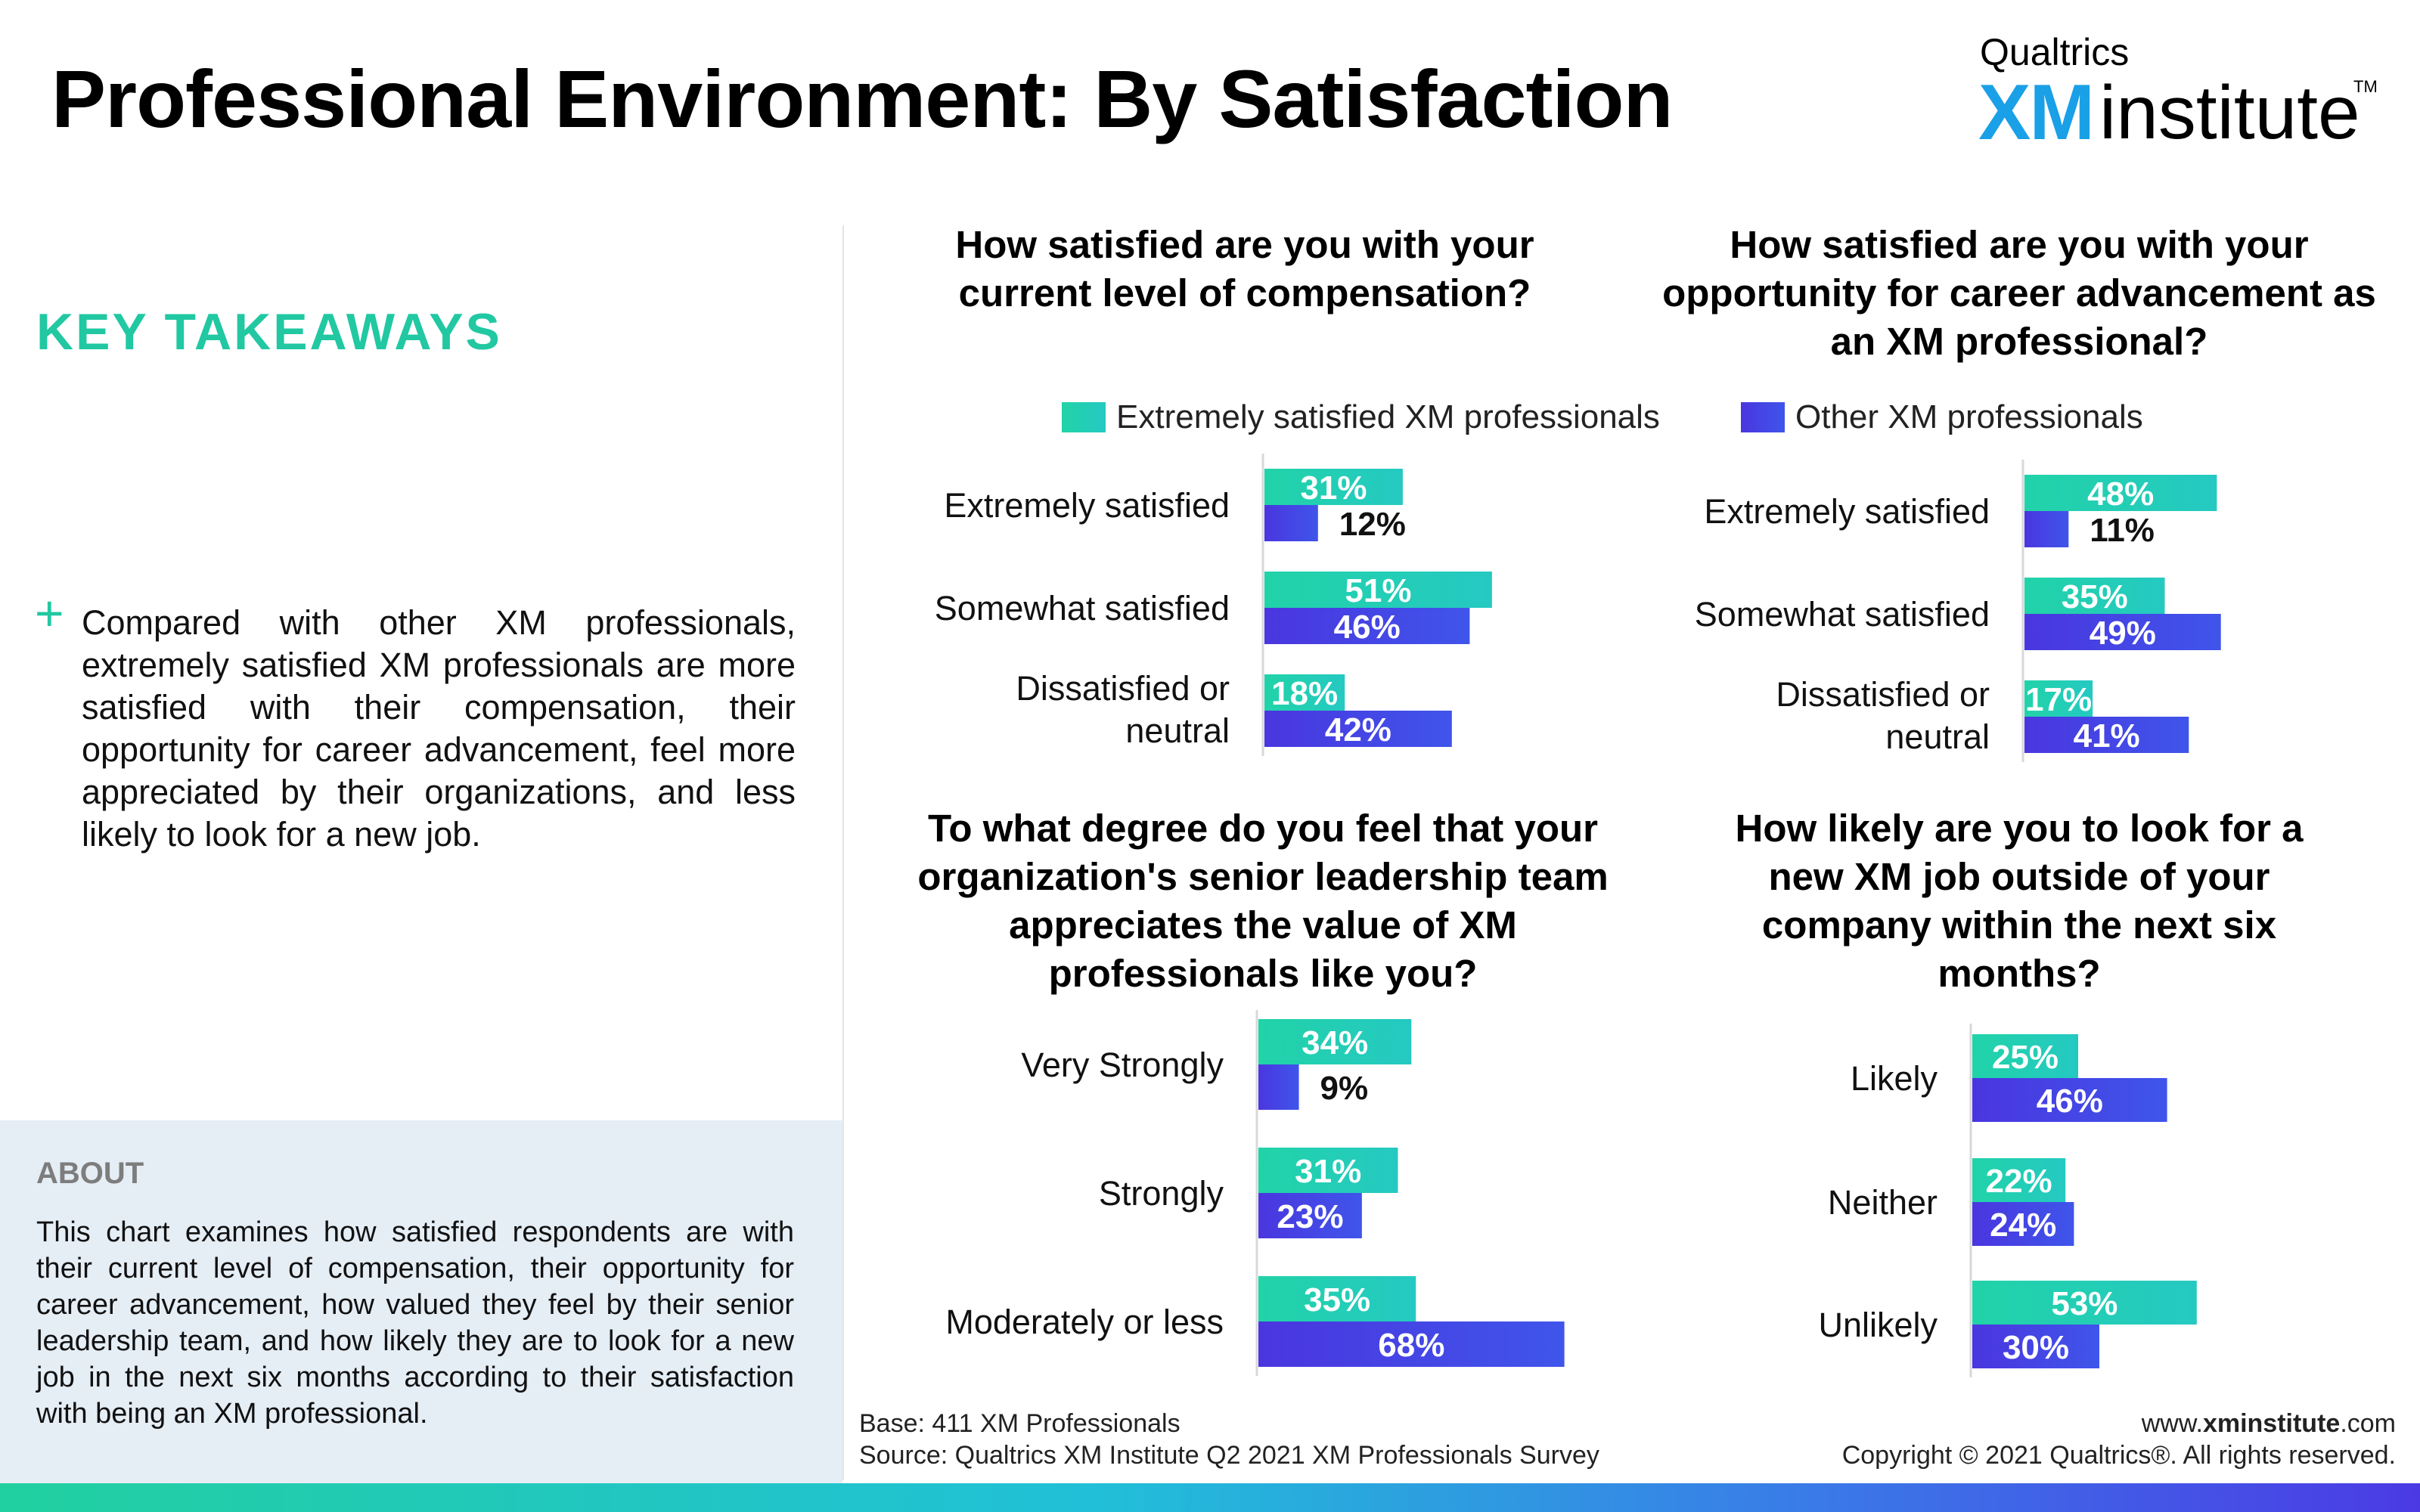 Image resolution: width=2420 pixels, height=1512 pixels. I want to click on data-label: 49%, so click(2123, 633).